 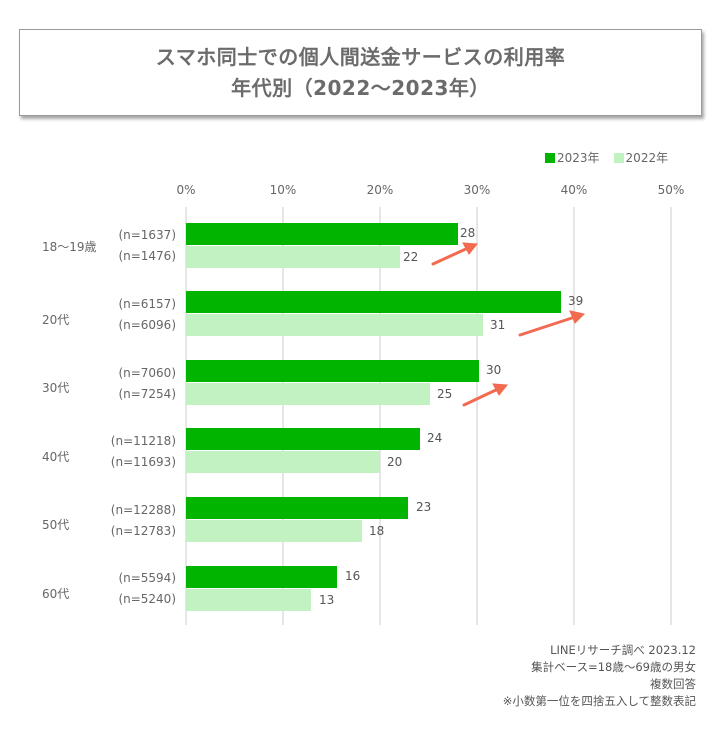 I want to click on n-label-2022: (n=11693), so click(x=143, y=462).